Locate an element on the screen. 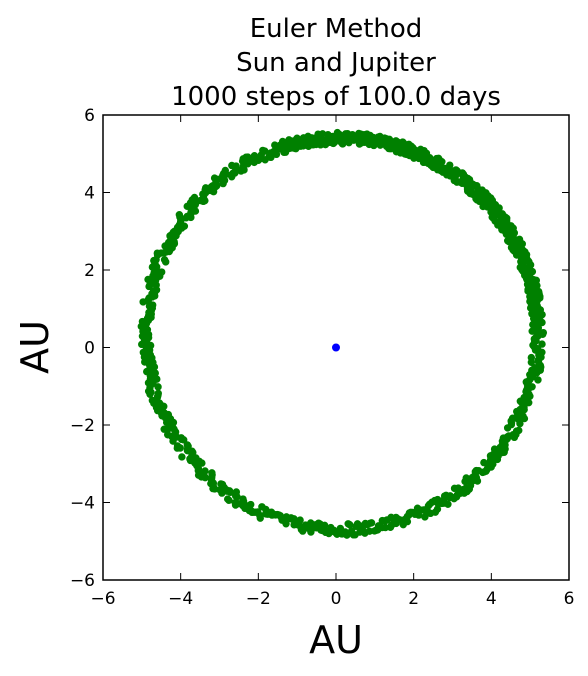 The image size is (588, 676). y-tick-label: −6 is located at coordinates (82, 581).